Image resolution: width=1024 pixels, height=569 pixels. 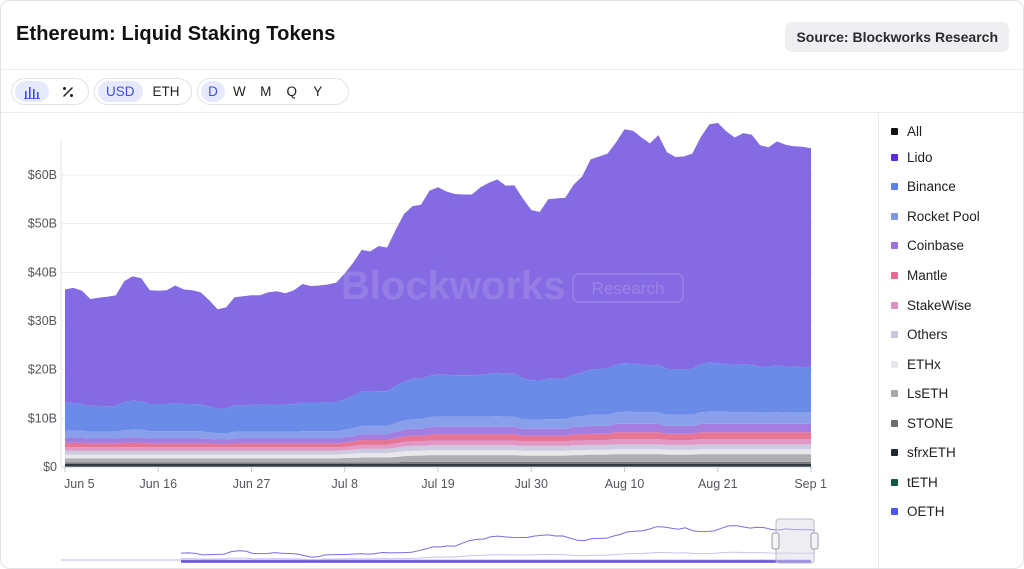 I want to click on legend-label: StakeWise, so click(x=939, y=305).